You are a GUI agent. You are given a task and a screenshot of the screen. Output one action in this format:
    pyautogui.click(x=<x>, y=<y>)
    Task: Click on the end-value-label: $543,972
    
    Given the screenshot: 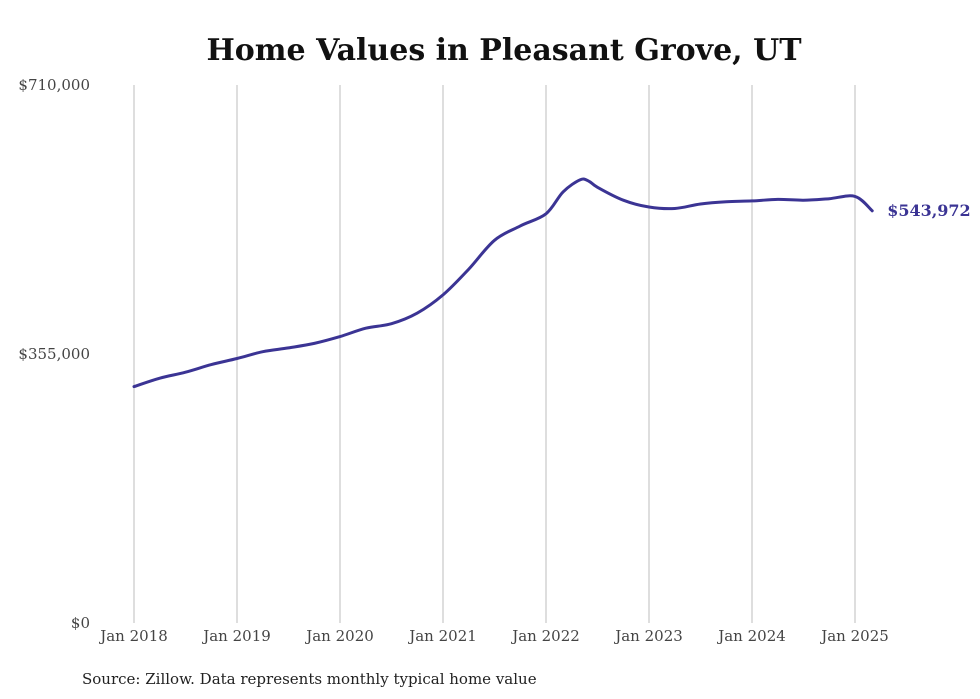 What is the action you would take?
    pyautogui.click(x=929, y=210)
    